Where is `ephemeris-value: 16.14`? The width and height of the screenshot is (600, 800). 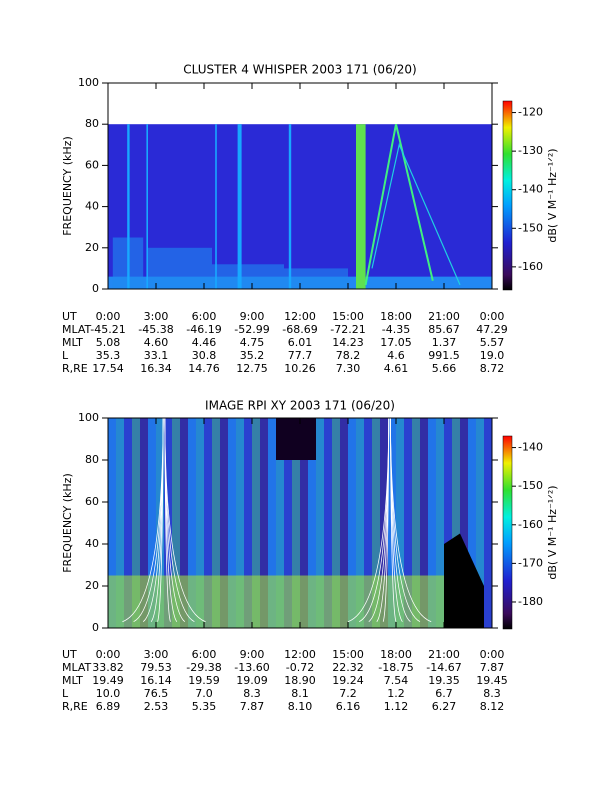
ephemeris-value: 16.14 is located at coordinates (156, 680).